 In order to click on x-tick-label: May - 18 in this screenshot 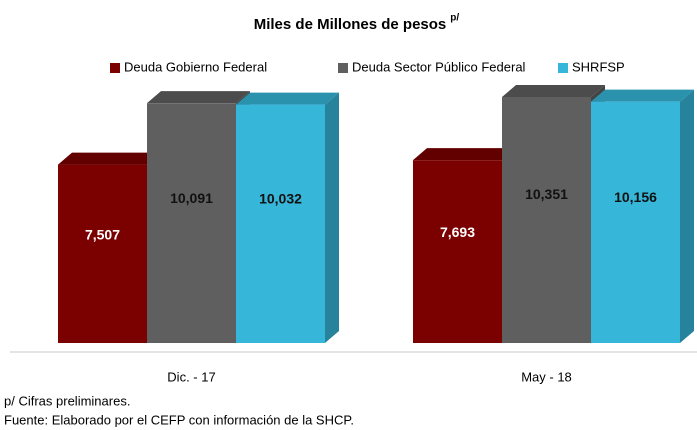, I will do `click(546, 376)`.